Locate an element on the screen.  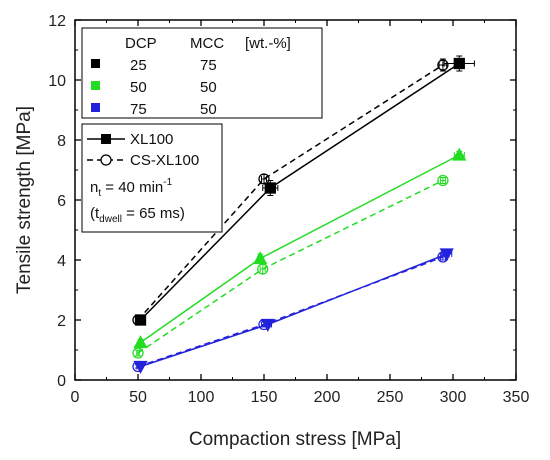
y-tick-label: 0 is located at coordinates (61, 381).